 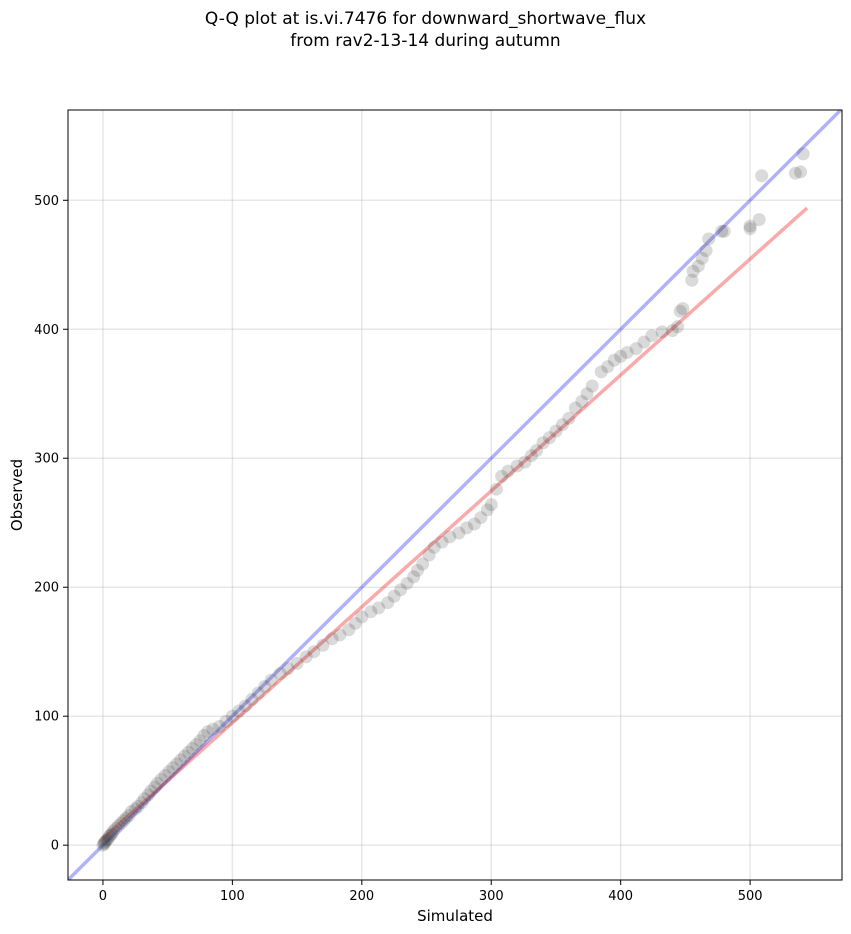 I want to click on x-tick-label: 300, so click(x=491, y=896).